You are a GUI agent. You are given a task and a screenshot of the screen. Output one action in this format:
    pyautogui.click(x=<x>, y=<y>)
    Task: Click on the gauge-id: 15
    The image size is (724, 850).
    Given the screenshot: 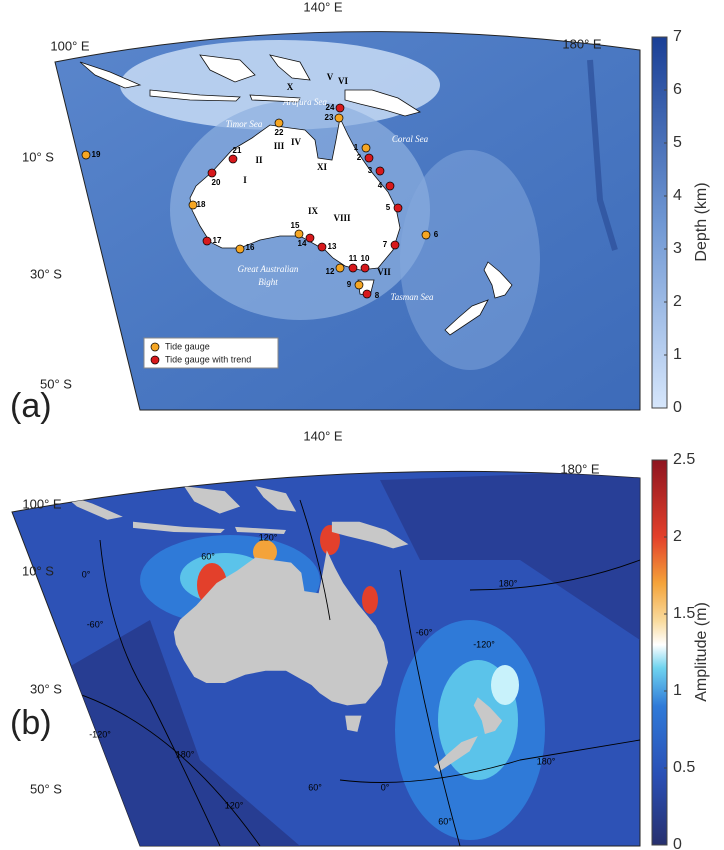 What is the action you would take?
    pyautogui.click(x=295, y=225)
    